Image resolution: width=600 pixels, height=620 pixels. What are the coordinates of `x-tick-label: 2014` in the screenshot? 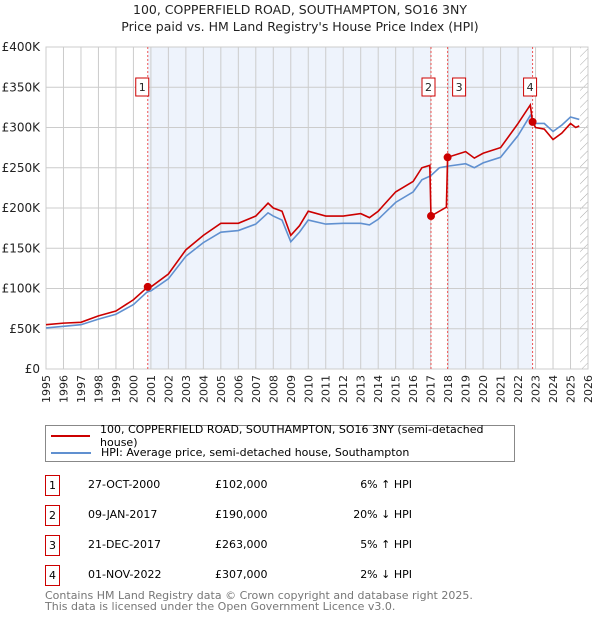 It's located at (378, 389).